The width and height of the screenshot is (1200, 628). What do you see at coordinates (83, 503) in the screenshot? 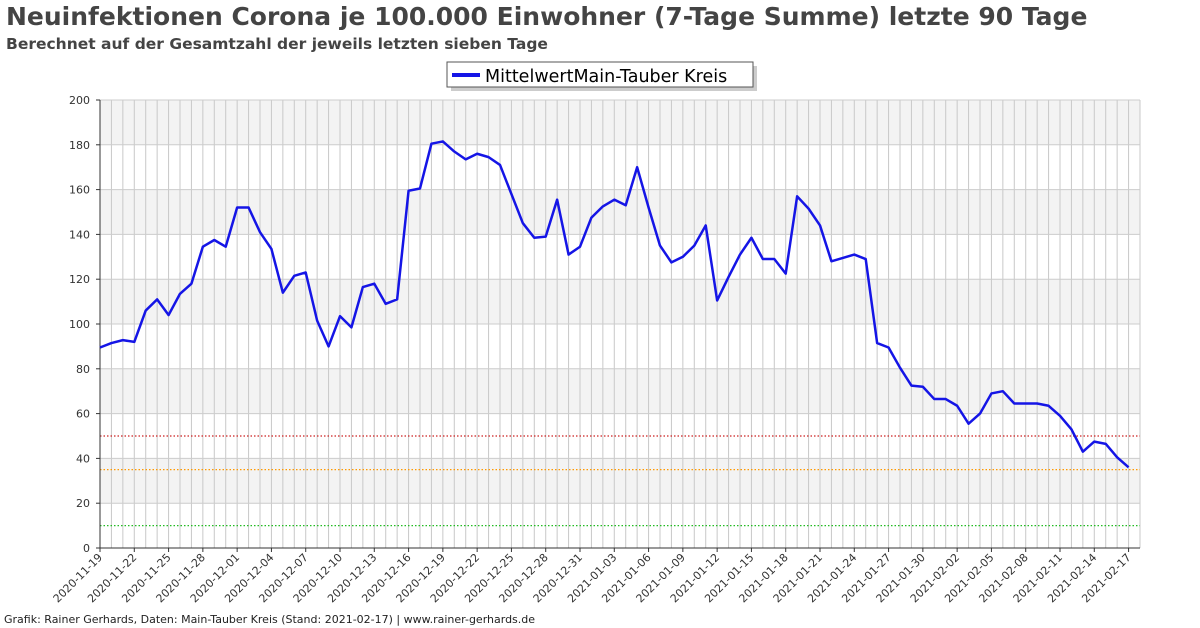
I see `y-tick-label: 20` at bounding box center [83, 503].